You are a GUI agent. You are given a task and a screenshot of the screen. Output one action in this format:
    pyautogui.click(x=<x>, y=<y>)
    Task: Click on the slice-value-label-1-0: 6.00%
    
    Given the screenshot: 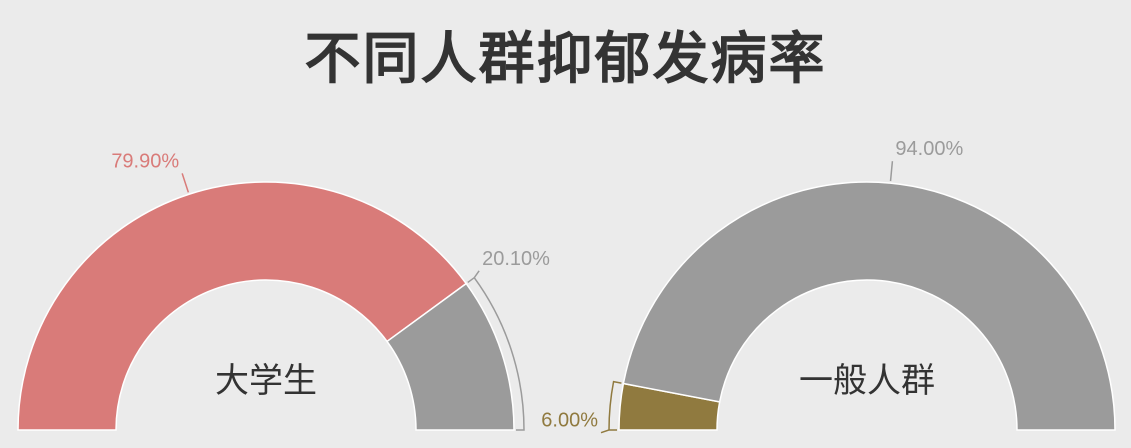 What is the action you would take?
    pyautogui.click(x=569, y=421)
    